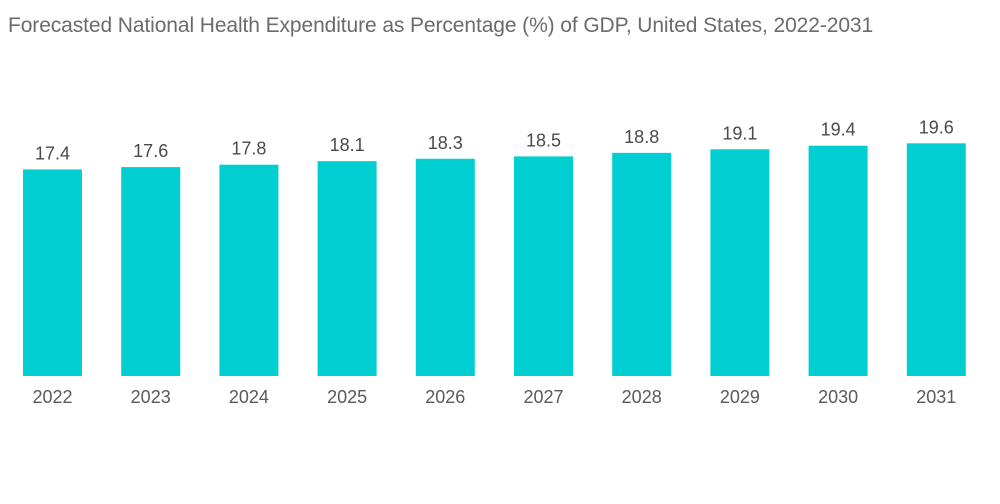 This screenshot has width=1000, height=504. Describe the element at coordinates (151, 397) in the screenshot. I see `x-tick-2023: 2023` at that location.